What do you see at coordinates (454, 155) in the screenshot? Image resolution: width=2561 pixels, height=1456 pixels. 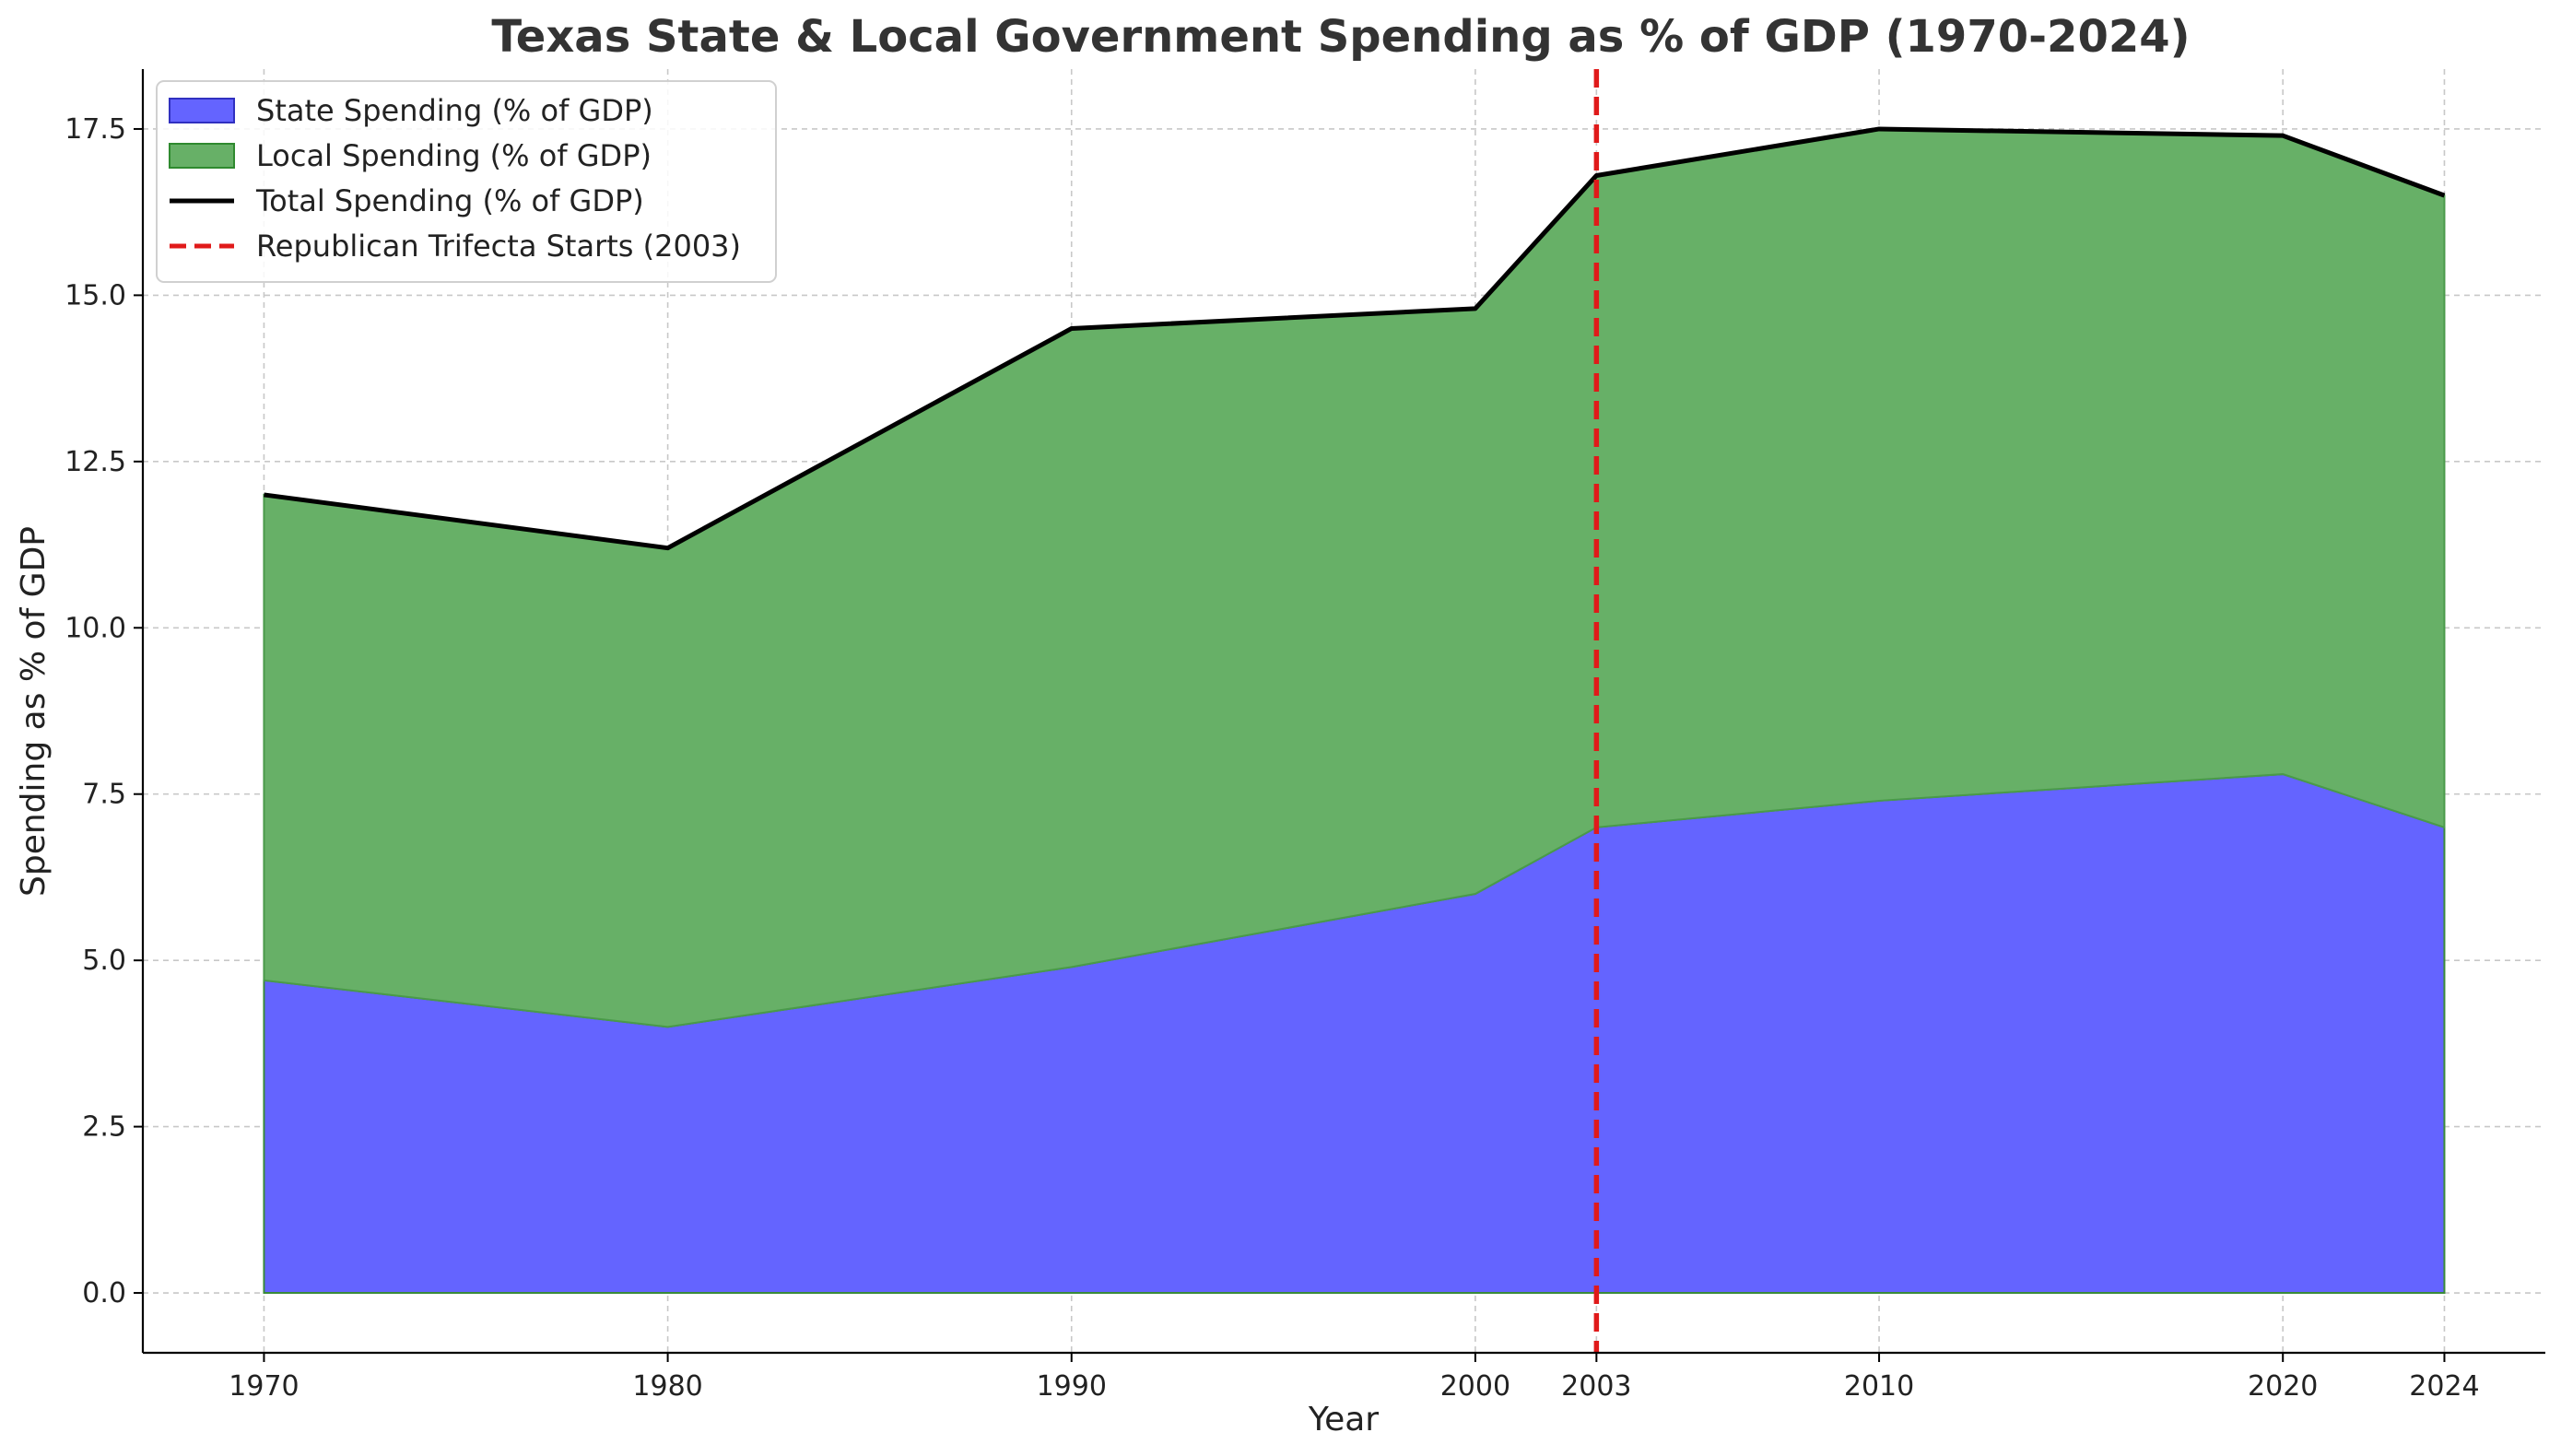 I see `legend-label: Local Spending (% of GDP)` at bounding box center [454, 155].